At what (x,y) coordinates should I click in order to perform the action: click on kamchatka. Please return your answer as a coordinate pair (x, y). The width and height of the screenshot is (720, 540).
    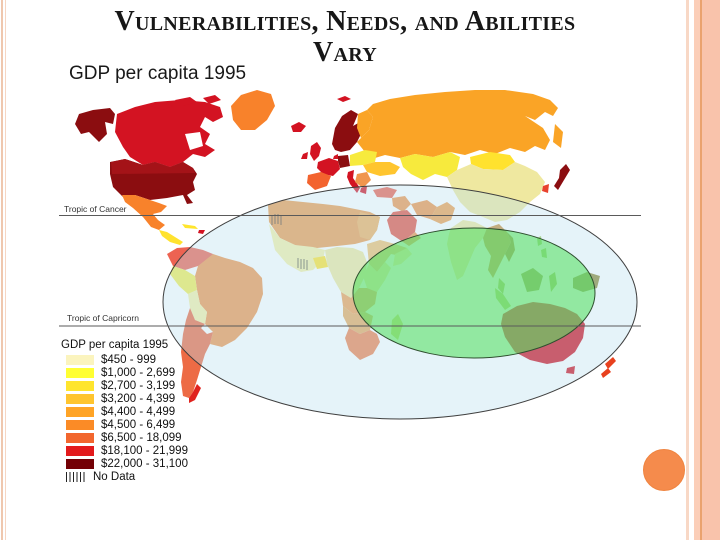
    Looking at the image, I should click on (558, 136).